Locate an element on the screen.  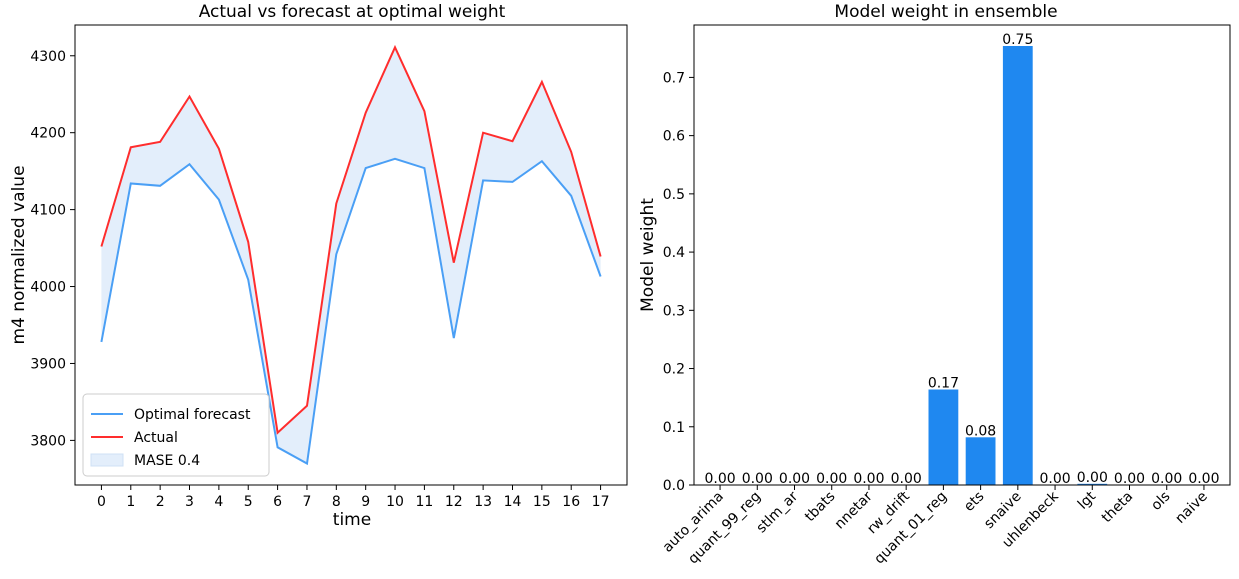
legend-mase-label: MASE 0.4 is located at coordinates (167, 461).